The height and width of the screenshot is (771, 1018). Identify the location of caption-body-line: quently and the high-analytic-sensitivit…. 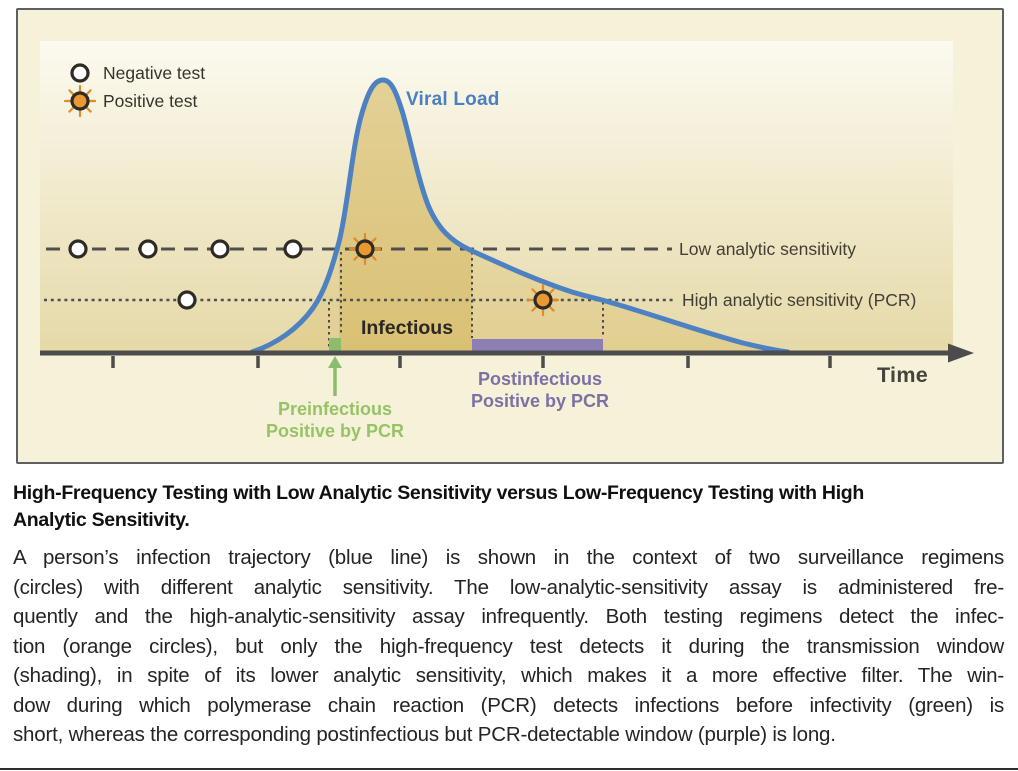
(508, 616).